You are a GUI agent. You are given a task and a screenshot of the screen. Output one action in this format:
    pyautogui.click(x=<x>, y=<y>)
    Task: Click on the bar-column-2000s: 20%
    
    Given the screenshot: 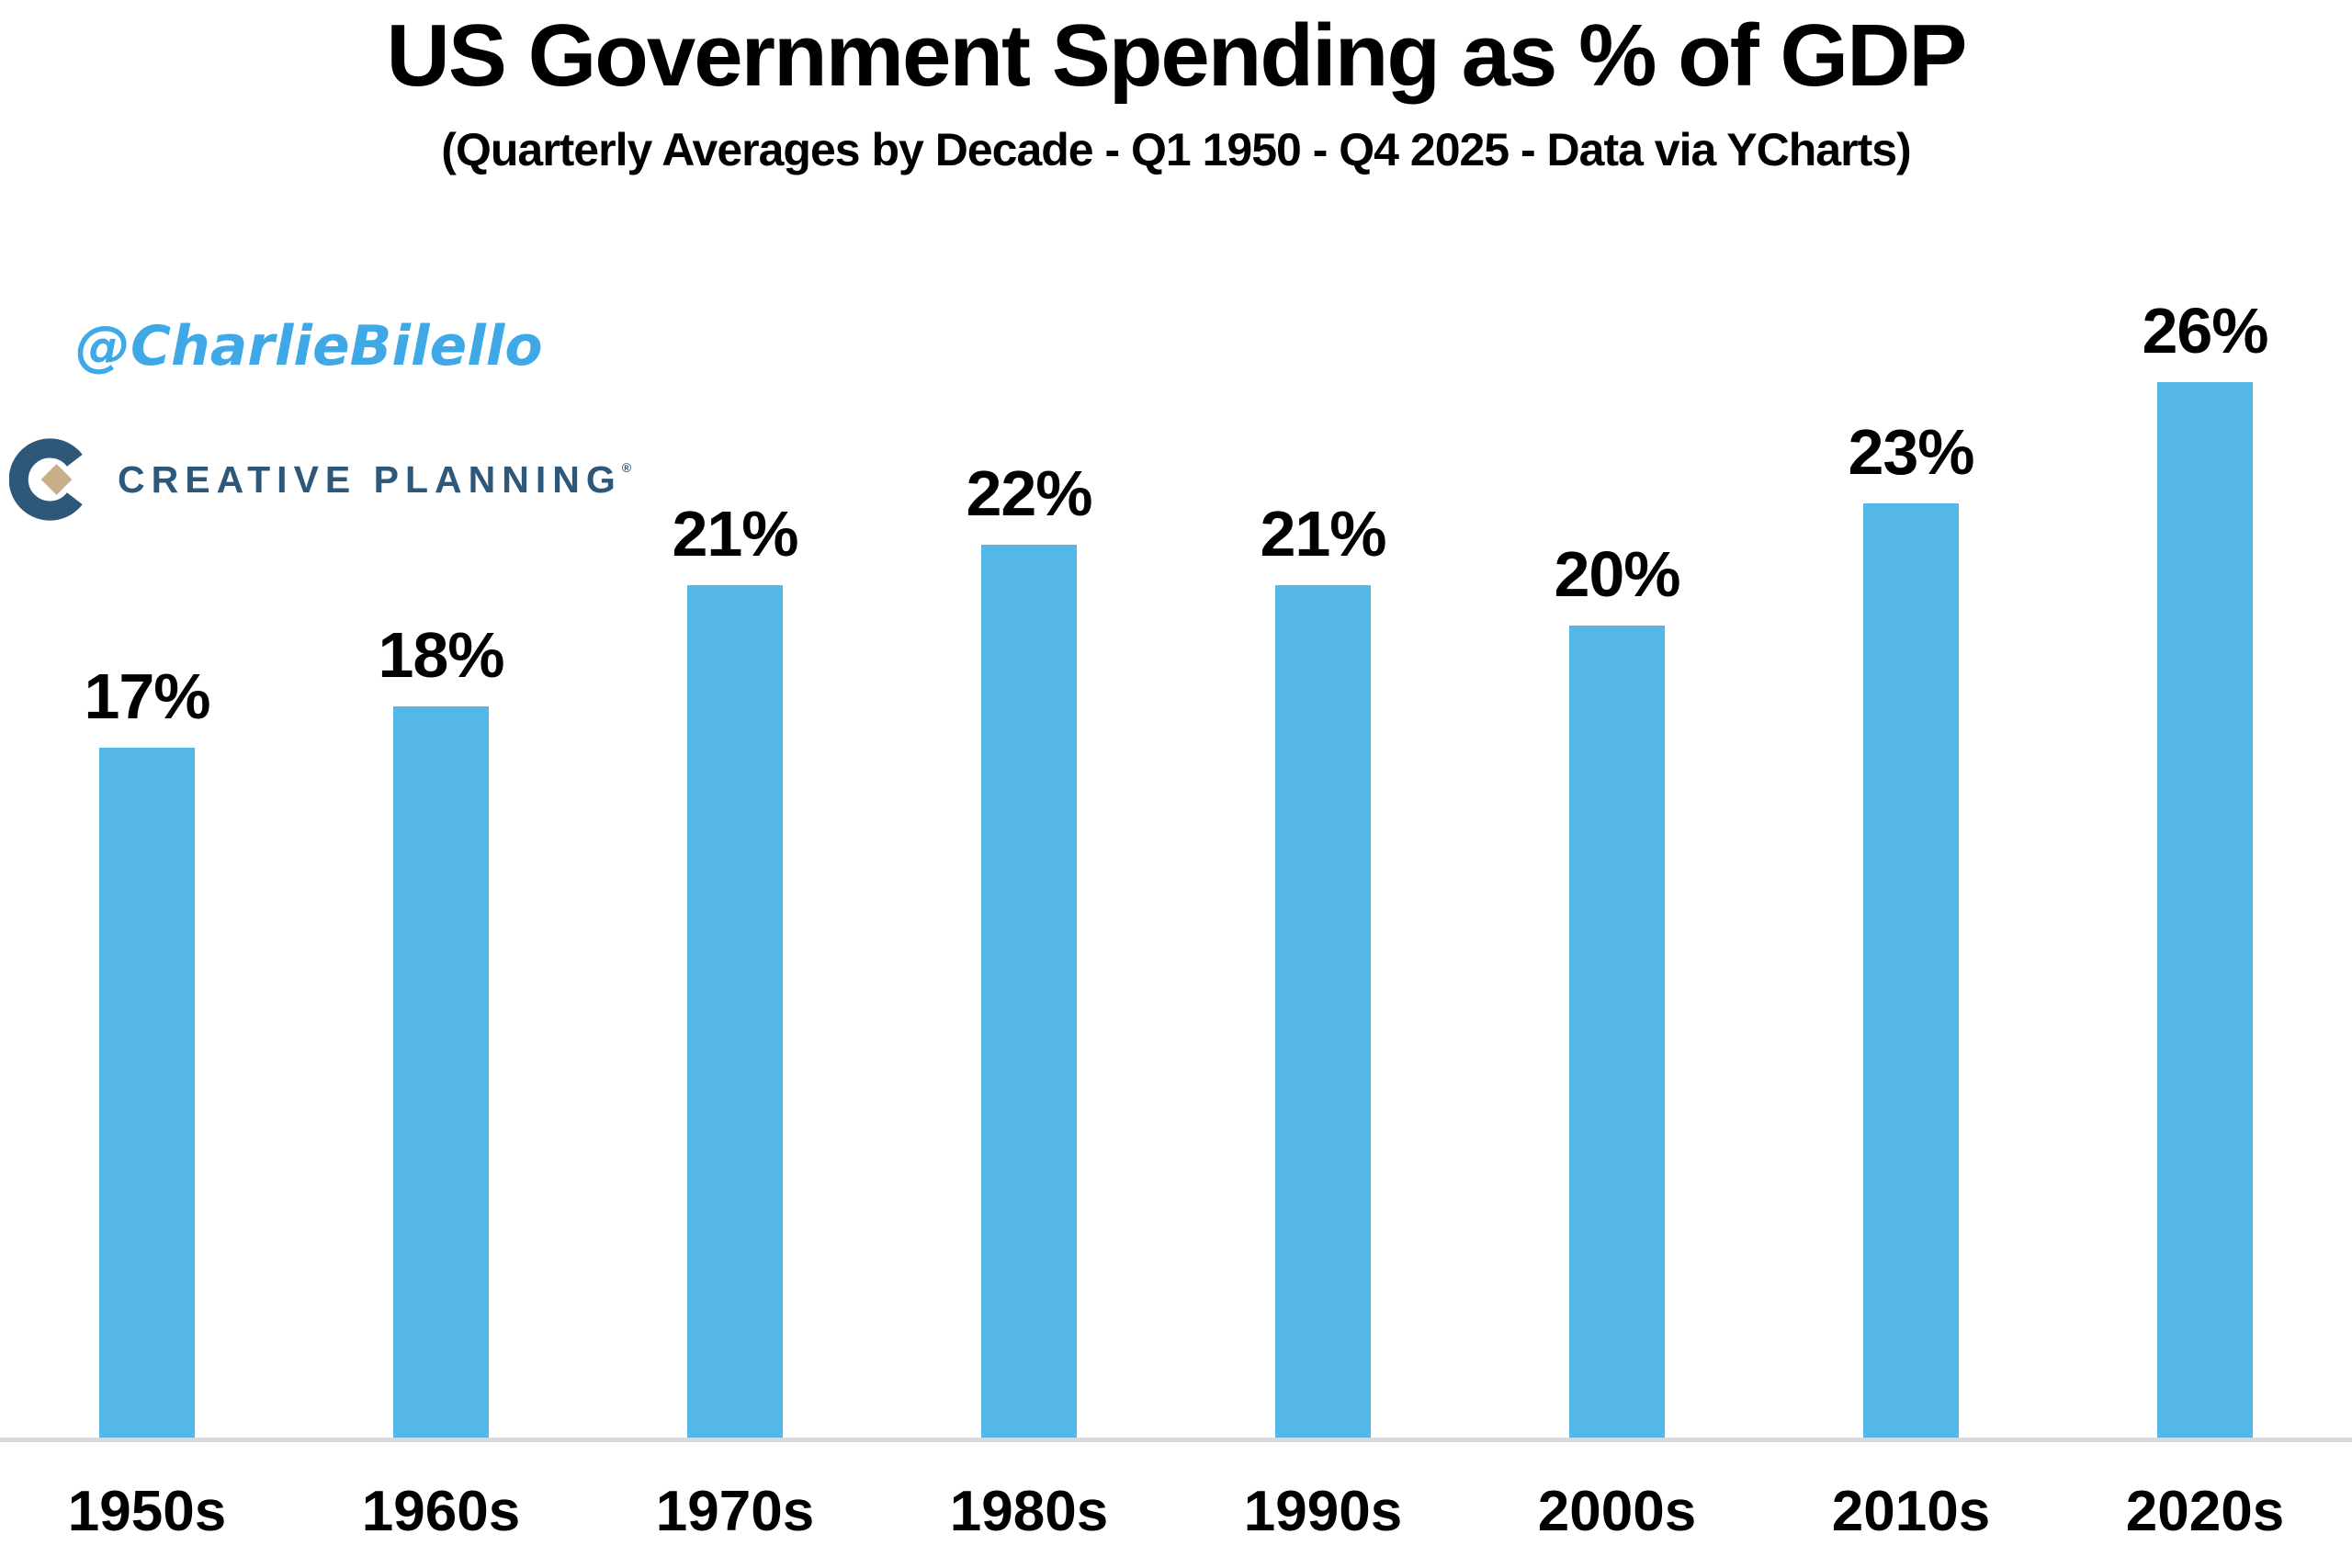 What is the action you would take?
    pyautogui.click(x=1617, y=988)
    